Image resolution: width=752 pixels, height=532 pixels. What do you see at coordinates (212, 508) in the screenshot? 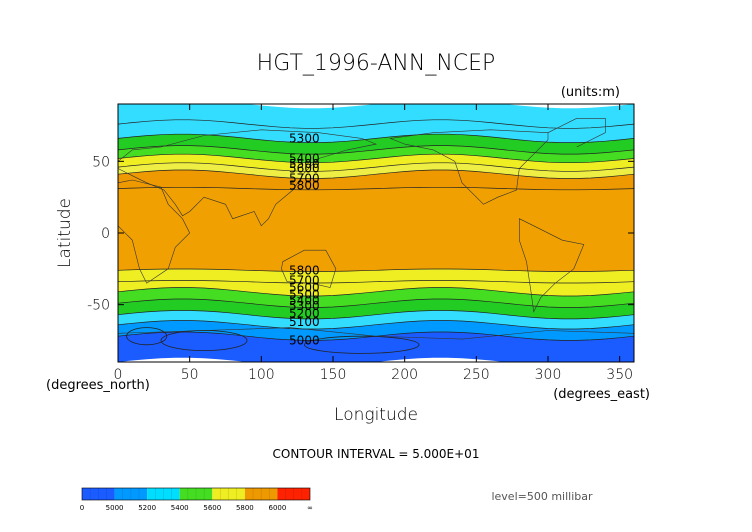
I see `colorbar-tick-label: 5600` at bounding box center [212, 508].